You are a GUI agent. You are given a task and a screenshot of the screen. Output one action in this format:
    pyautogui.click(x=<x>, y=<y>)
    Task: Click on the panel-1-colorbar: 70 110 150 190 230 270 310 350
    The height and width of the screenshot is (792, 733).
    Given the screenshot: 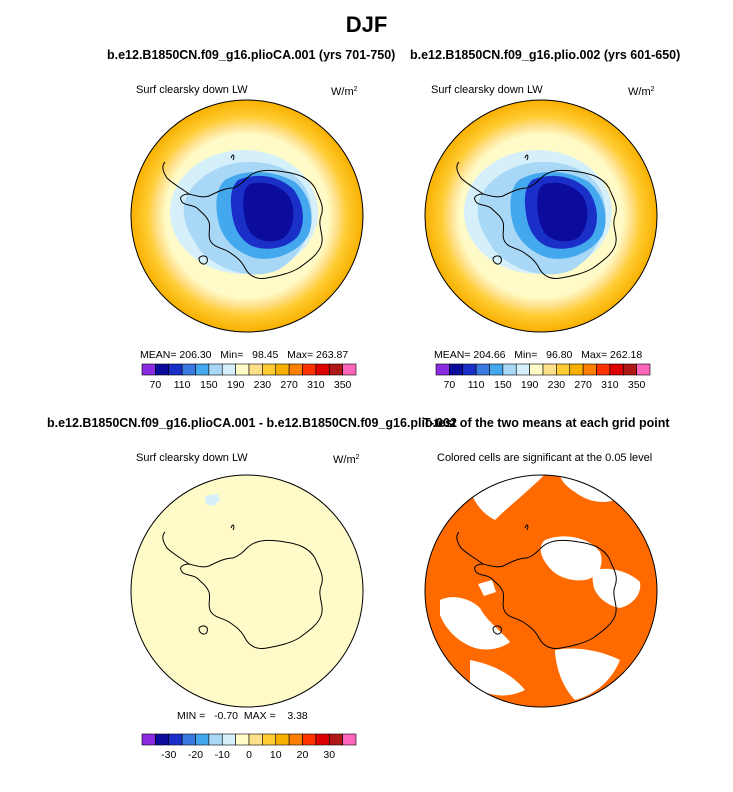 What is the action you would take?
    pyautogui.click(x=249, y=377)
    